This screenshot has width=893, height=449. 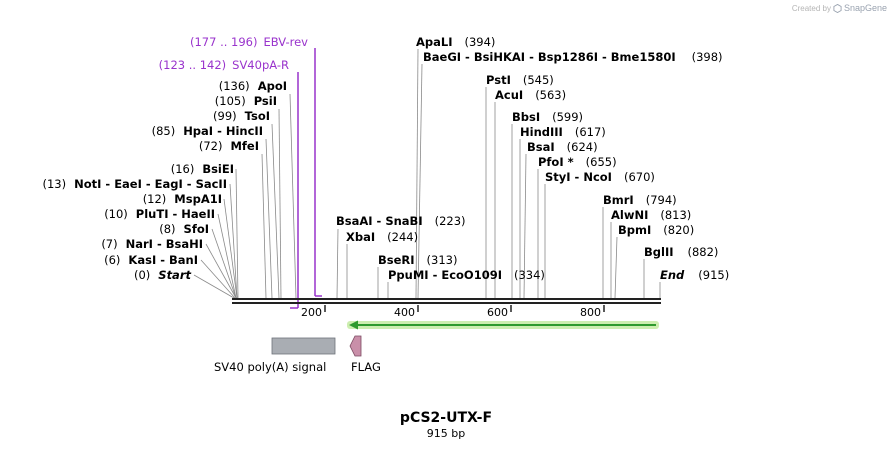 What do you see at coordinates (402, 237) in the screenshot?
I see `site-xbai-pos: (244)` at bounding box center [402, 237].